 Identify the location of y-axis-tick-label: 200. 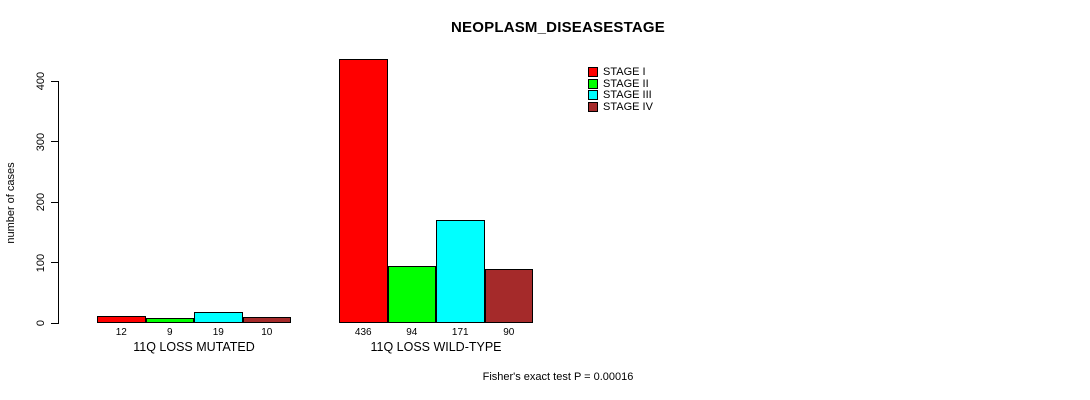
(41, 202).